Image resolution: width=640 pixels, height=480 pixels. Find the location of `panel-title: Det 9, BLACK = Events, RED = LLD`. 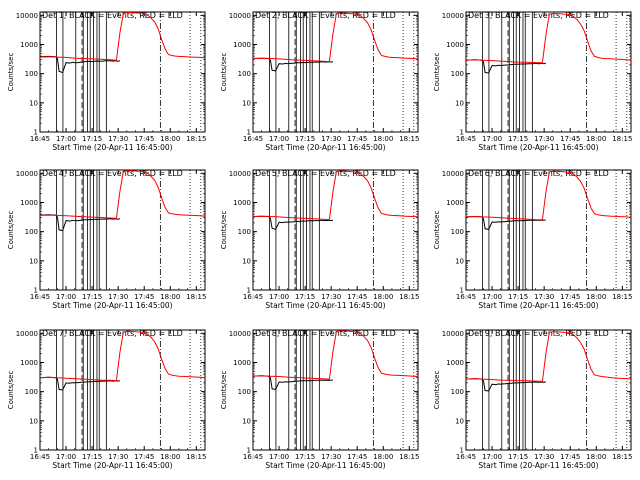

panel-title: Det 9, BLACK = Events, RED = LLD is located at coordinates (538, 333).